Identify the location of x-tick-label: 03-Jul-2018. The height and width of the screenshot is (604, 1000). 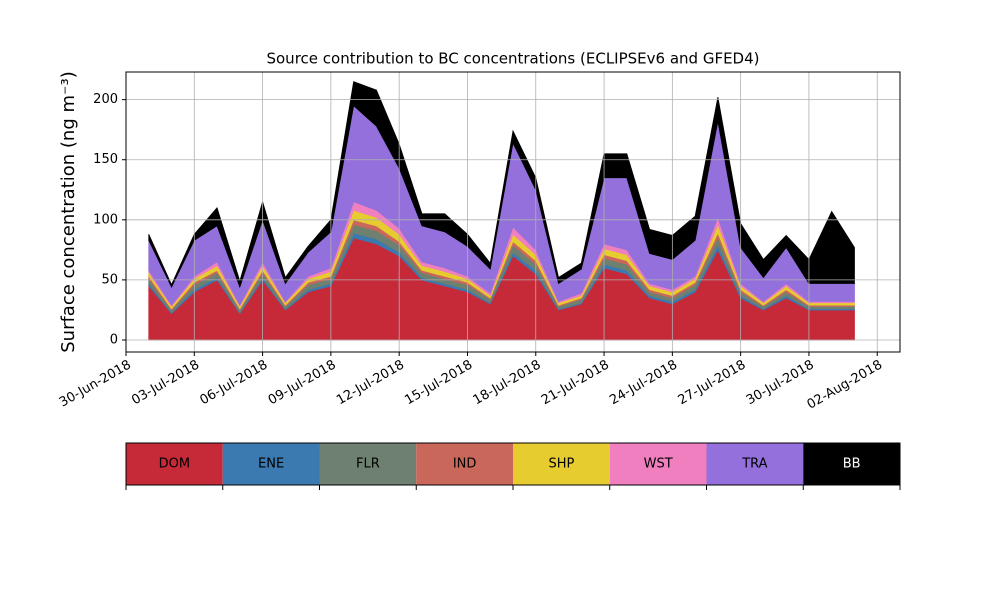
(165, 383).